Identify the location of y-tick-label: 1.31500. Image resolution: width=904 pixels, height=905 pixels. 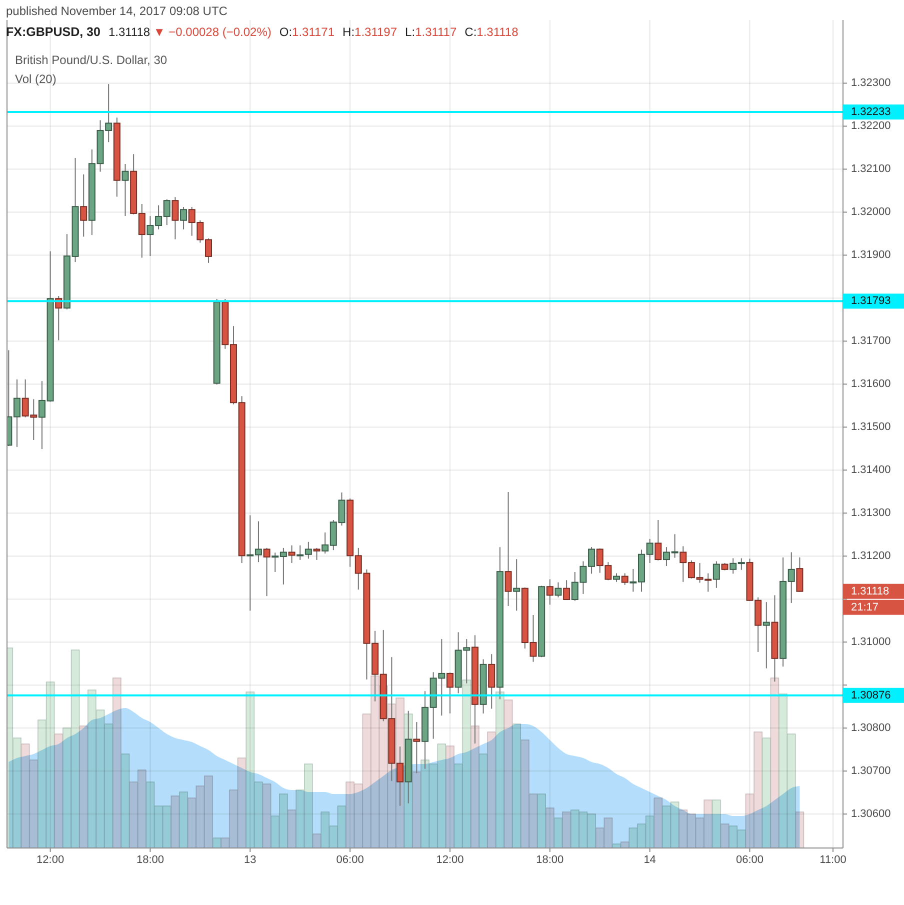
(871, 427).